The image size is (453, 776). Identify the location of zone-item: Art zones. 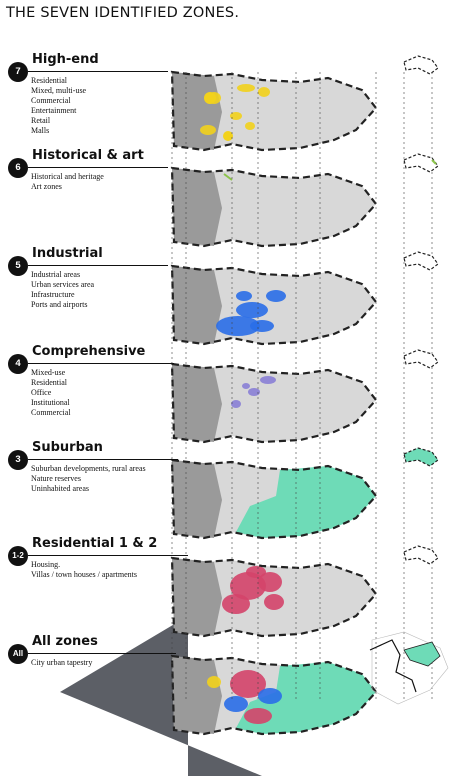
(46, 186).